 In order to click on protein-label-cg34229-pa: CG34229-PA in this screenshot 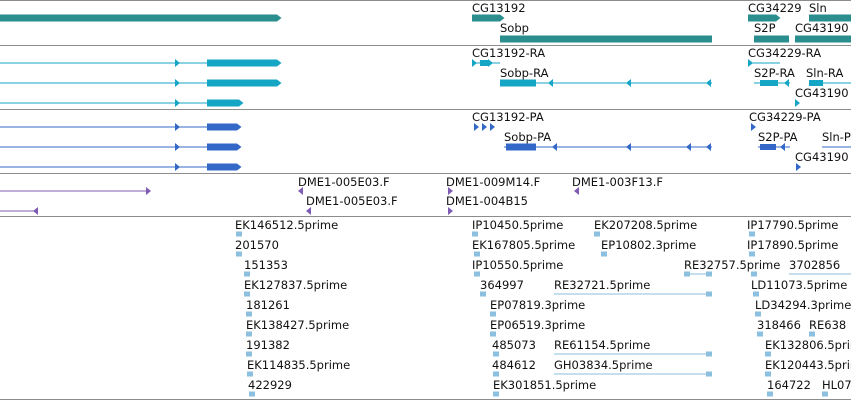, I will do `click(785, 117)`.